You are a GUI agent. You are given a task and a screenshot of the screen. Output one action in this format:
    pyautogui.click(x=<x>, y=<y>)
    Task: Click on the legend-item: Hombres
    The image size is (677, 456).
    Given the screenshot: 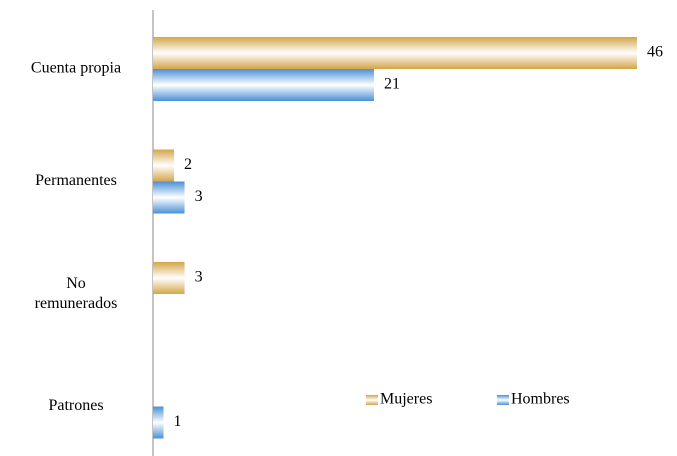 What is the action you would take?
    pyautogui.click(x=533, y=399)
    